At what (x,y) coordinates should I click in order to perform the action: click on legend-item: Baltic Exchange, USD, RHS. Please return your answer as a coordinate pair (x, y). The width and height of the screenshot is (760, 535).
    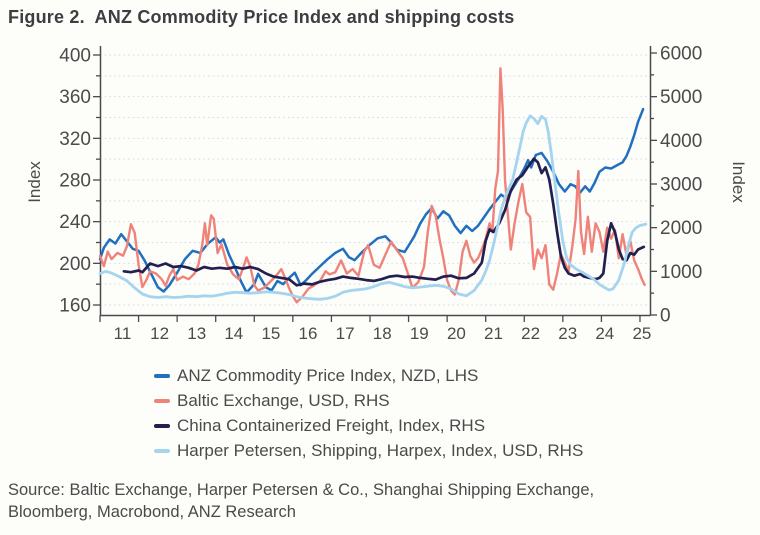
    Looking at the image, I should click on (368, 400).